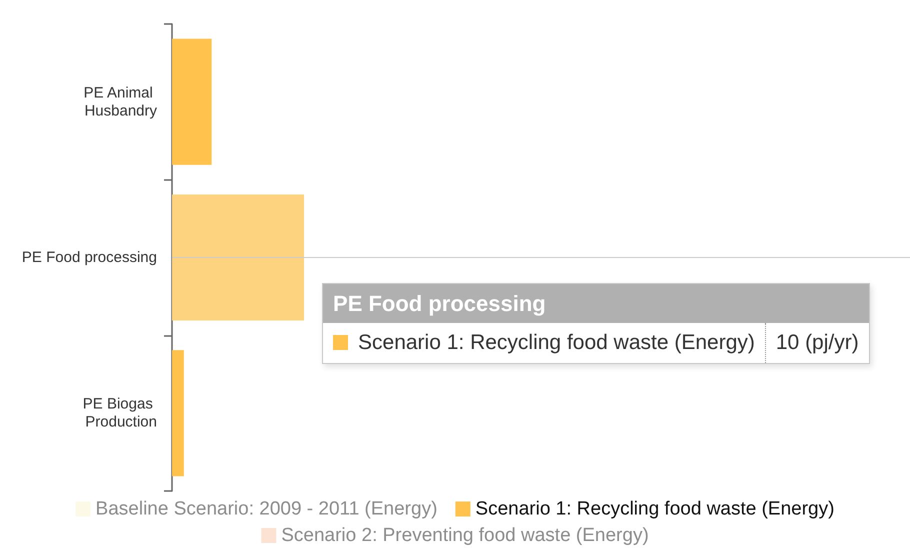 Image resolution: width=910 pixels, height=556 pixels. I want to click on text: Scenario 1: Recycling food waste (Energy), so click(654, 509).